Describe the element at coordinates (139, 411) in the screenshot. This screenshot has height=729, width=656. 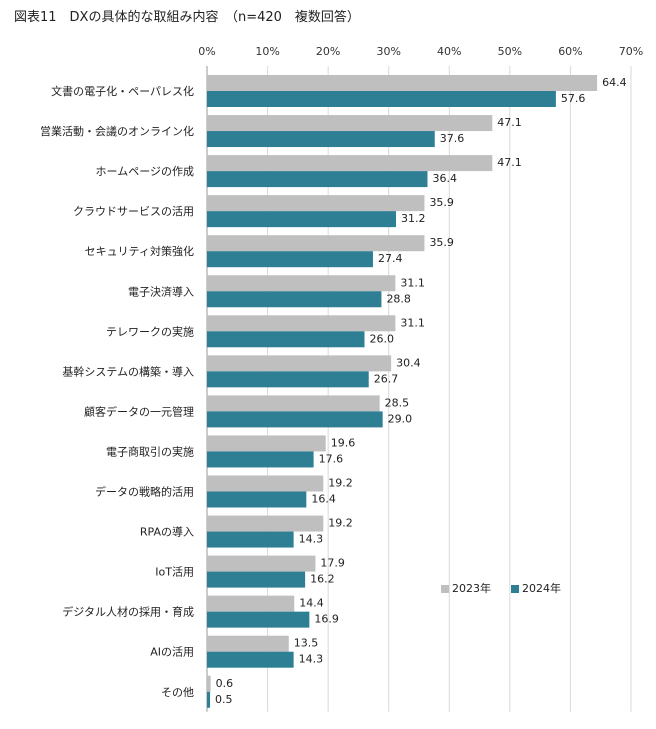
I see `category-label: 顧客データの一元管理` at that location.